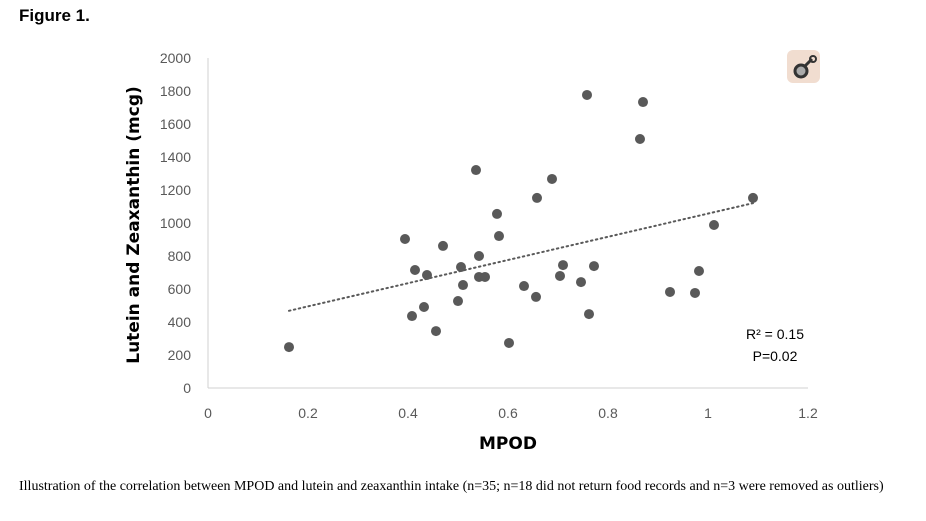  I want to click on r-squared-annotation: R² = 0.15, so click(775, 334).